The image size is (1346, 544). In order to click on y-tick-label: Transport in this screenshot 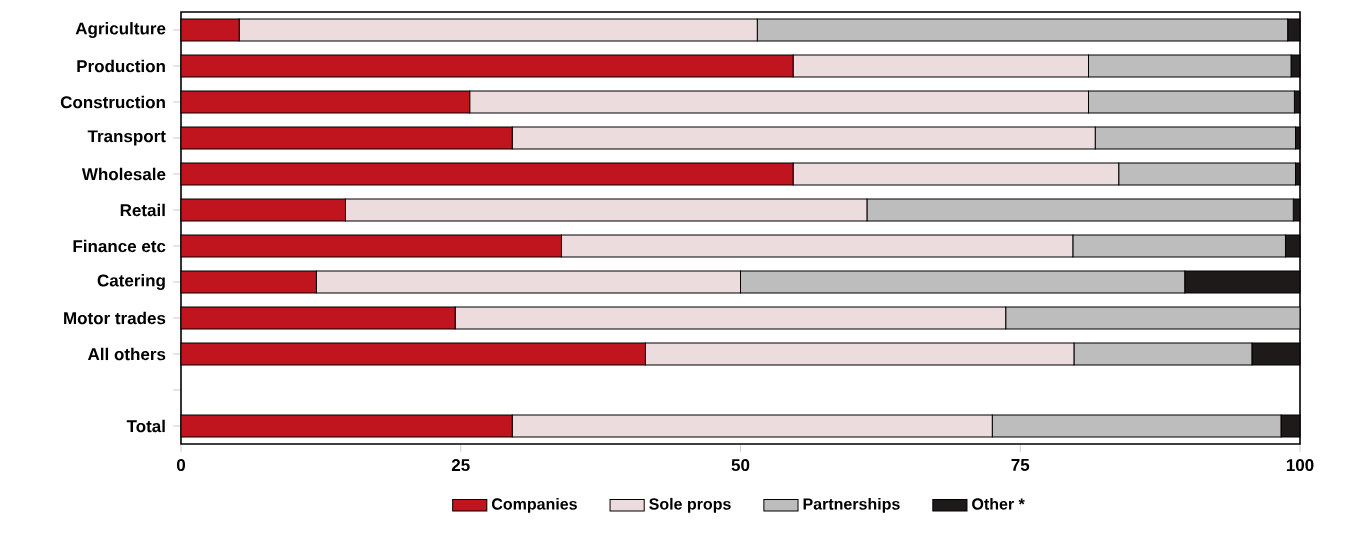, I will do `click(126, 138)`.